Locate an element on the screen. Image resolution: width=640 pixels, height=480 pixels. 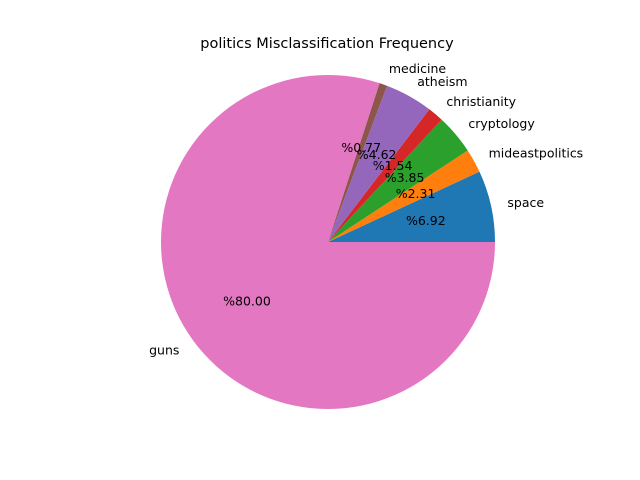
pie-slice-mideastpolitics is located at coordinates (404, 196).